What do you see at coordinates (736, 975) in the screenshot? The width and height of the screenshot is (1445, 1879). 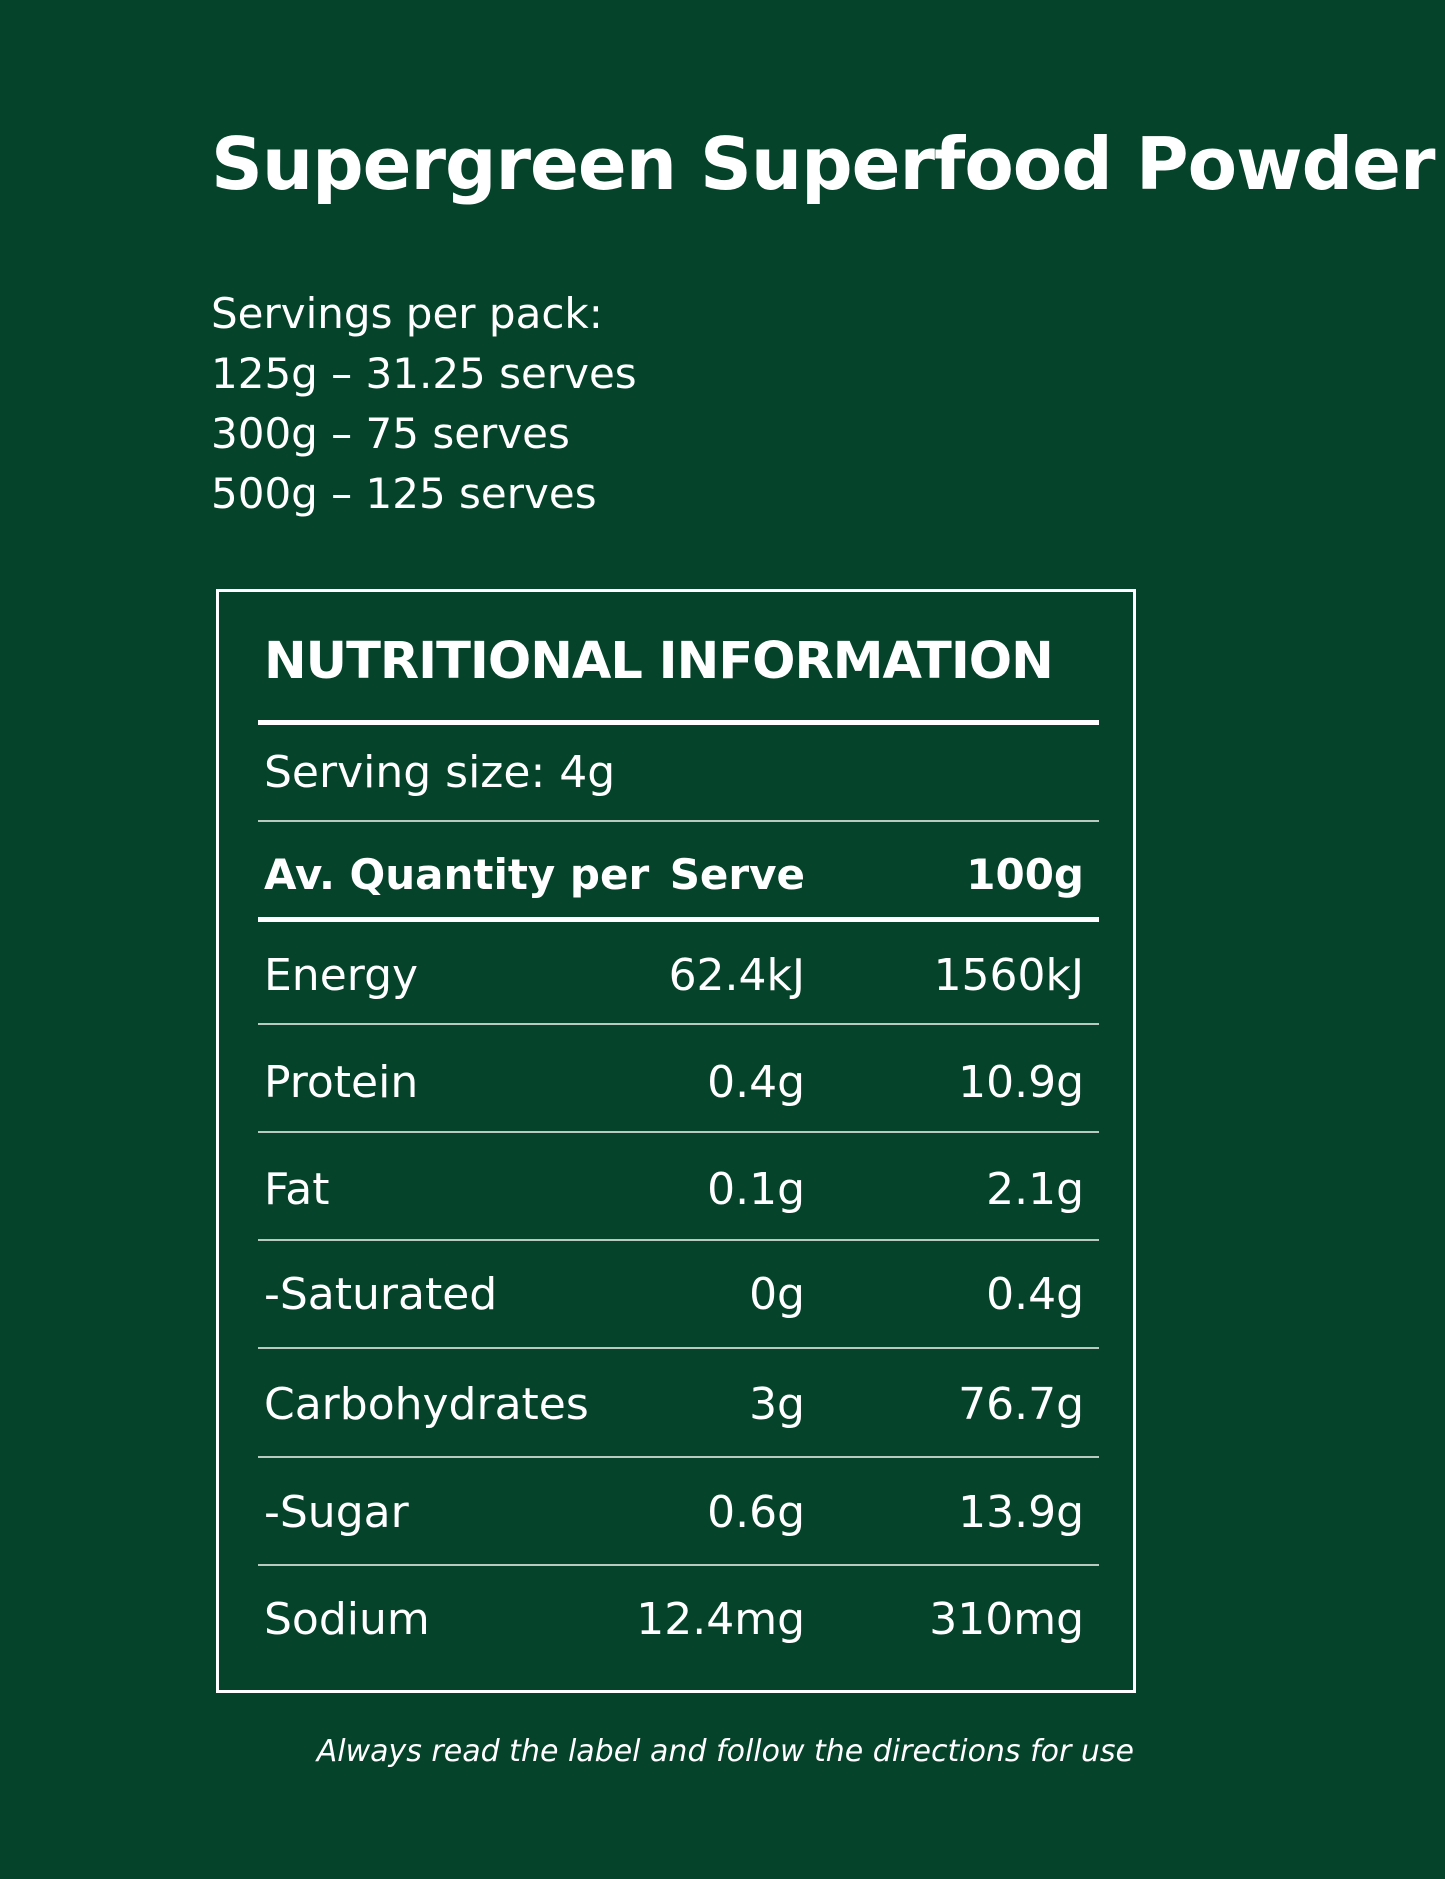 I see `row-serve: 62.4kJ` at bounding box center [736, 975].